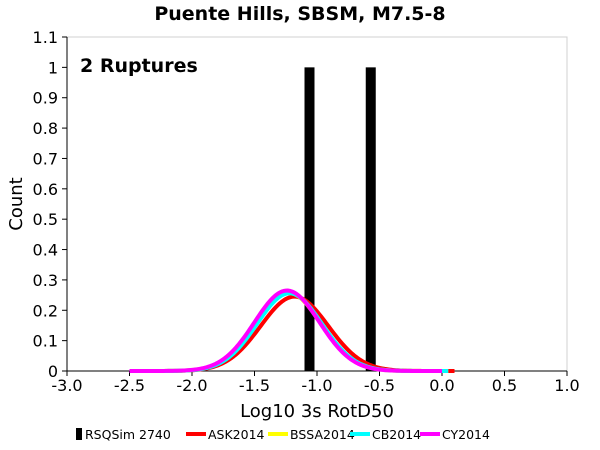 This screenshot has width=600, height=450. What do you see at coordinates (129, 385) in the screenshot?
I see `x-tick-label: -2.5` at bounding box center [129, 385].